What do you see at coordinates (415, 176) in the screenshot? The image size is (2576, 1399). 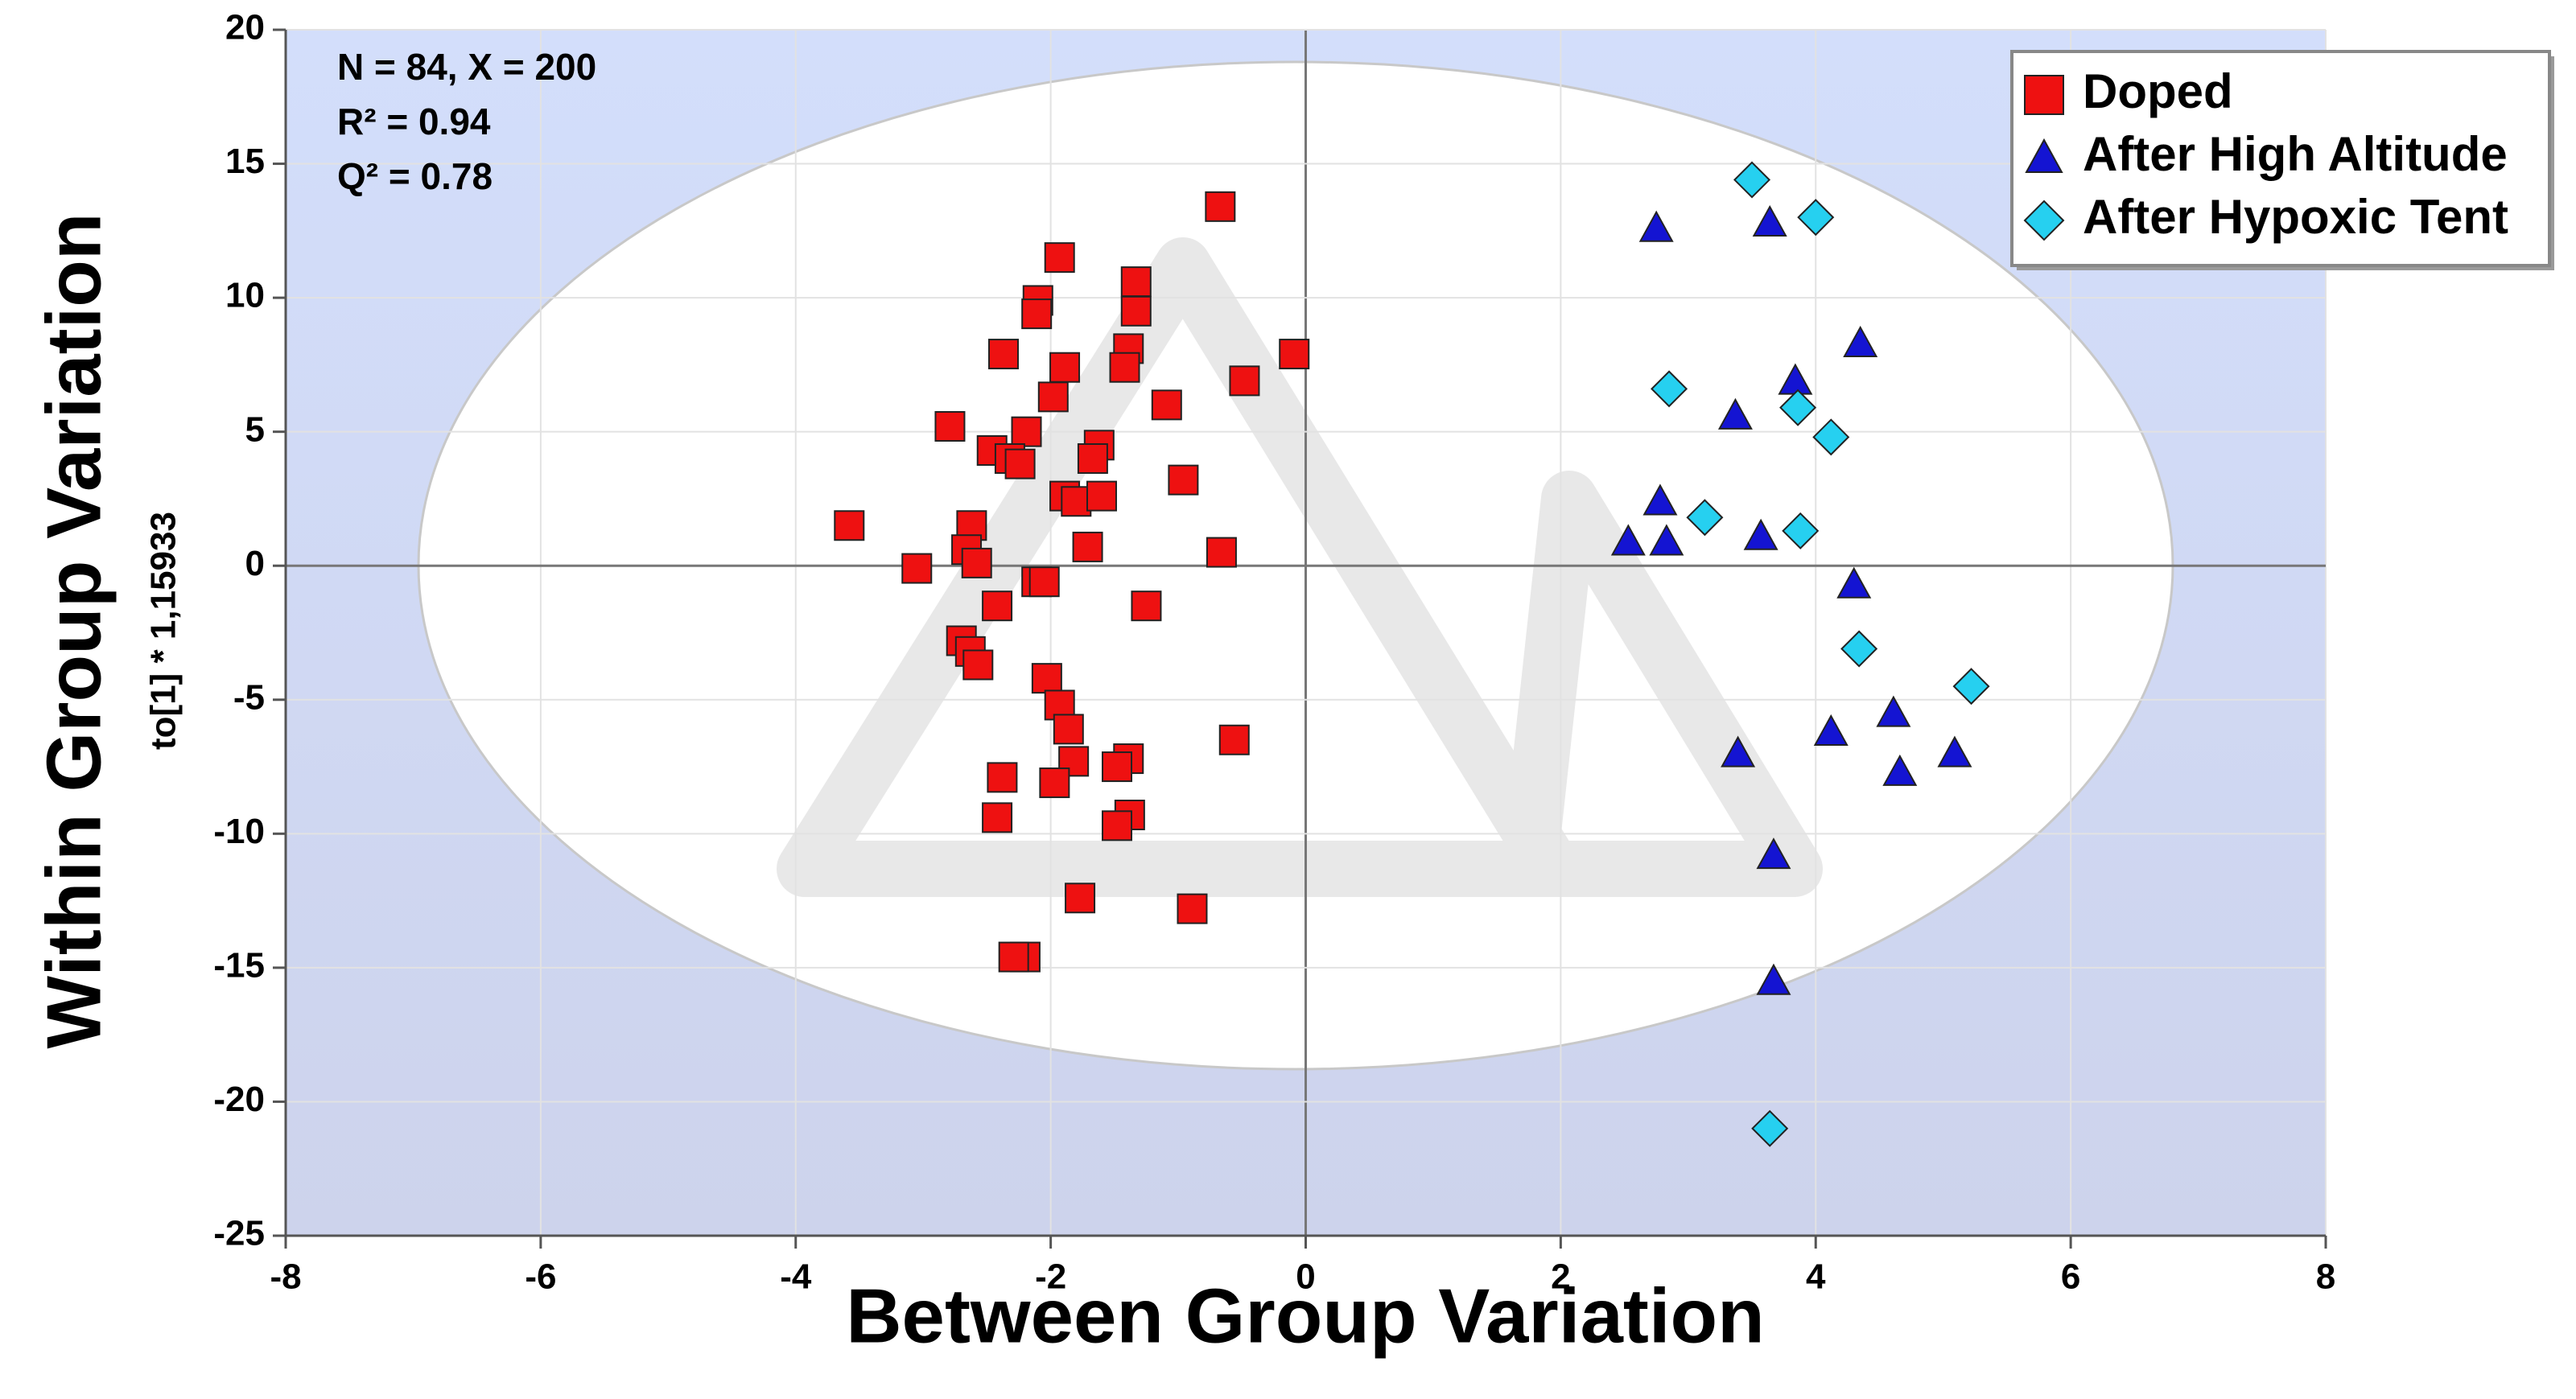 I see `annotation: Q² = 0.78` at bounding box center [415, 176].